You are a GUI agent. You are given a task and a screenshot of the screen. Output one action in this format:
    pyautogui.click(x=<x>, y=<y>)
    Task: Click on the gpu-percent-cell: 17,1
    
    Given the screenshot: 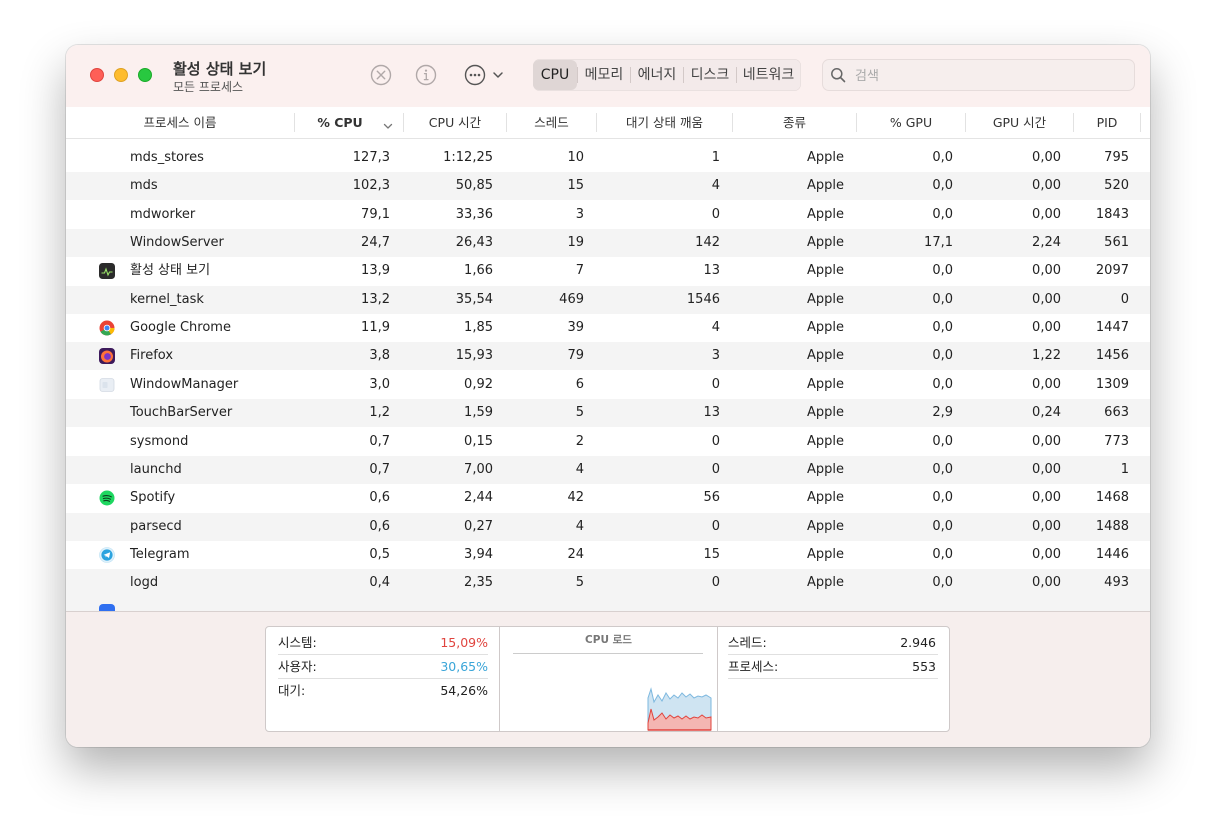 What is the action you would take?
    pyautogui.click(x=938, y=243)
    